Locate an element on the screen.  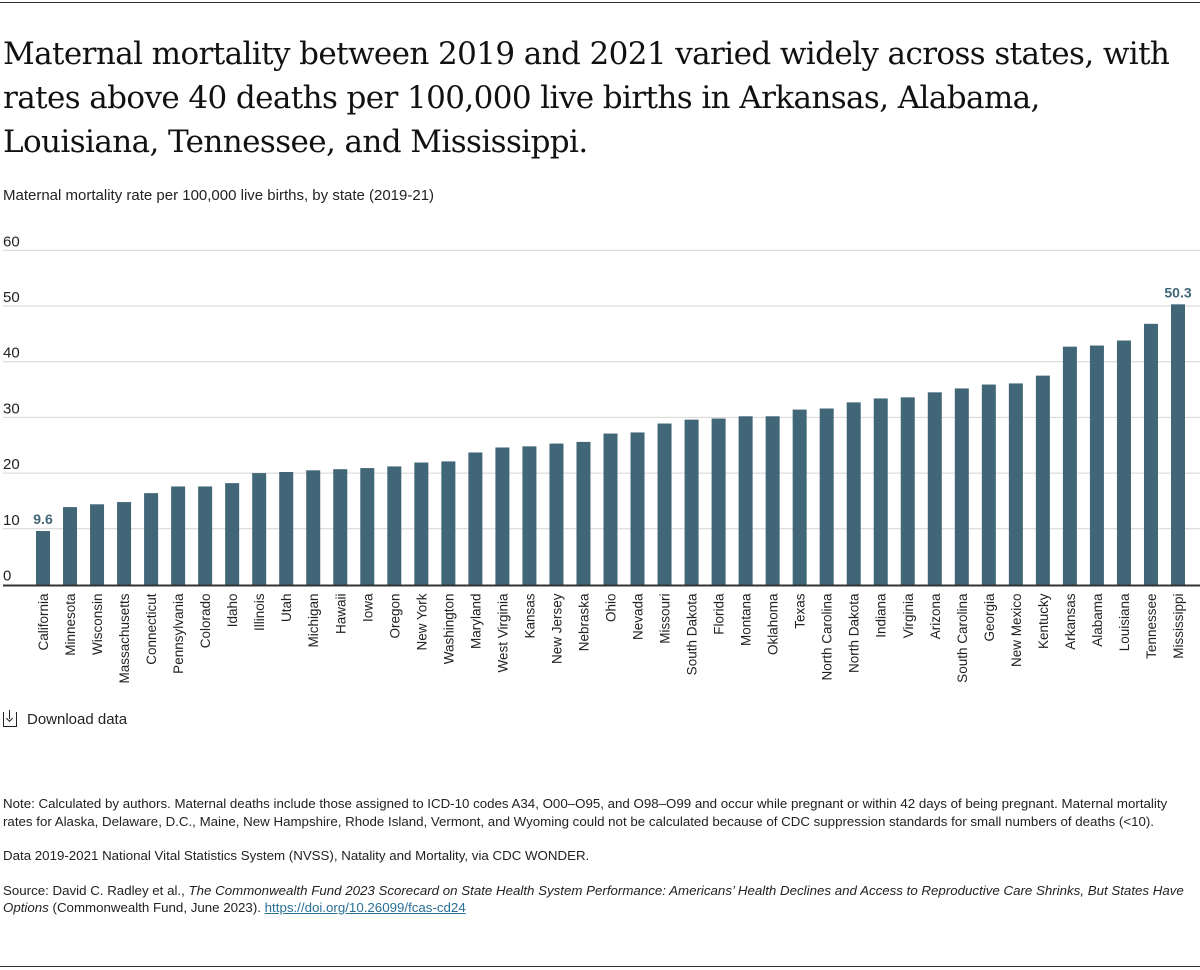
x-tick-label: Idaho is located at coordinates (232, 611).